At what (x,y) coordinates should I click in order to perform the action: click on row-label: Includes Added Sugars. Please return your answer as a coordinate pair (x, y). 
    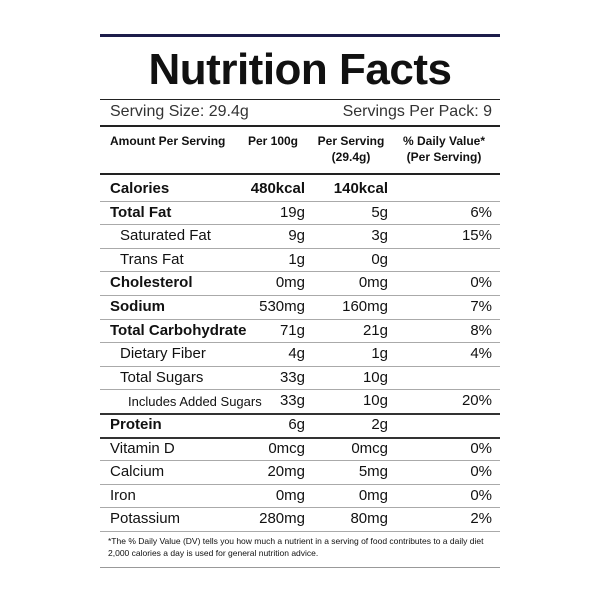
    Looking at the image, I should click on (195, 402).